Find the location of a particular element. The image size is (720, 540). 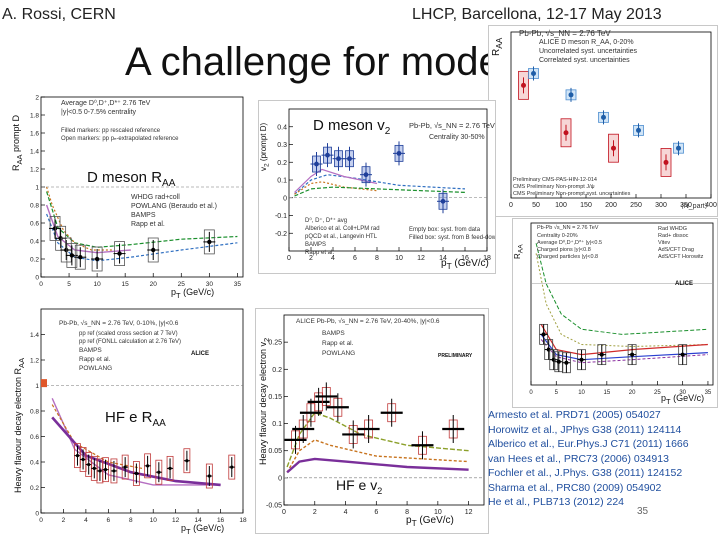

hfe-v2-label: HF e v2 is located at coordinates (359, 486).